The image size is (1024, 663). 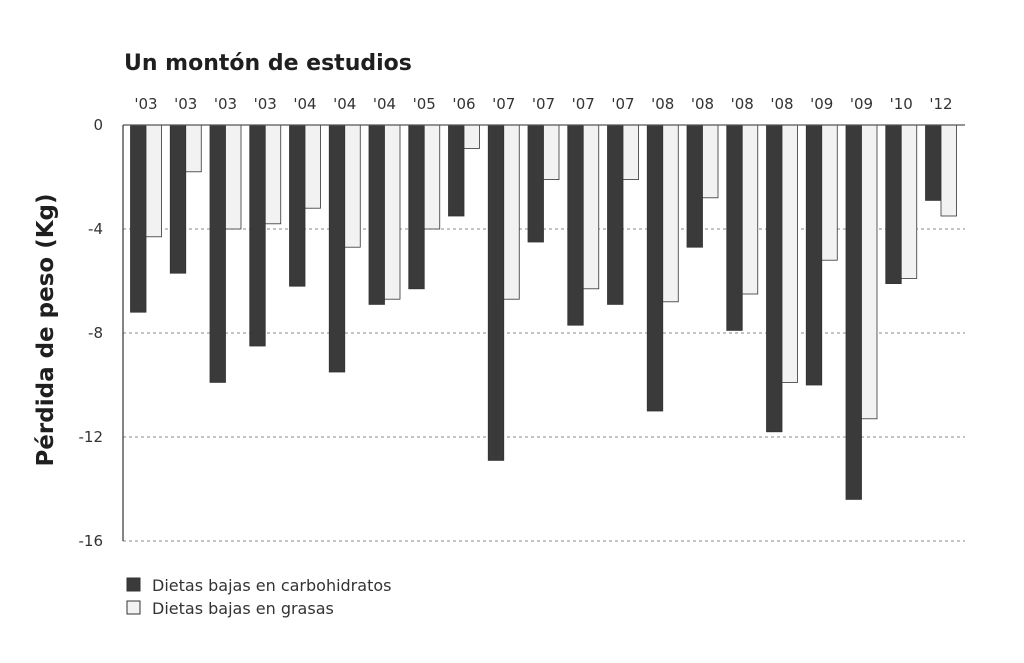 I want to click on legend-label-carbohidratos: Dietas bajas en carbohidratos, so click(x=271, y=585).